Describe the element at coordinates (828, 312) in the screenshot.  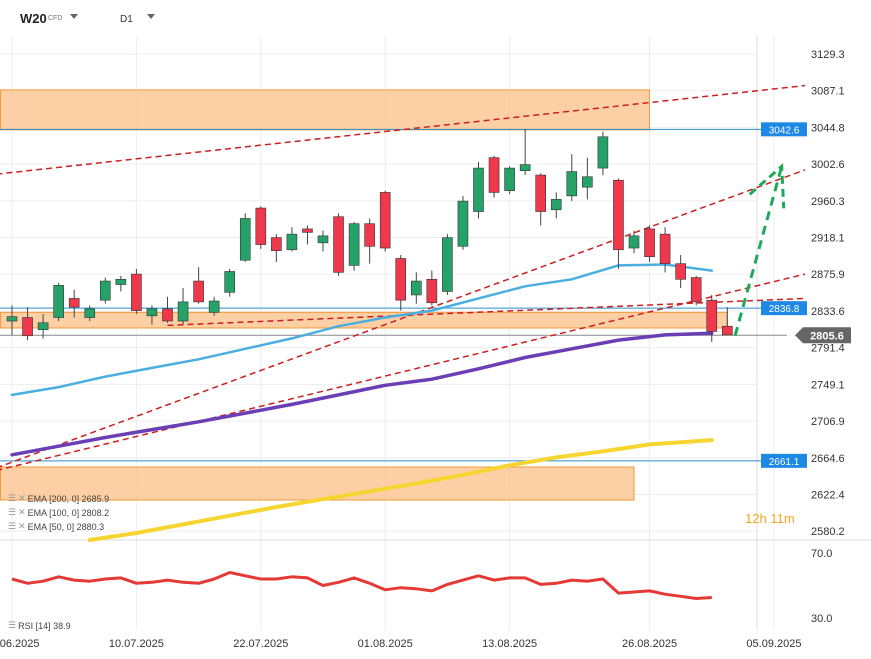
I see `price-tick-label: 2833.6` at that location.